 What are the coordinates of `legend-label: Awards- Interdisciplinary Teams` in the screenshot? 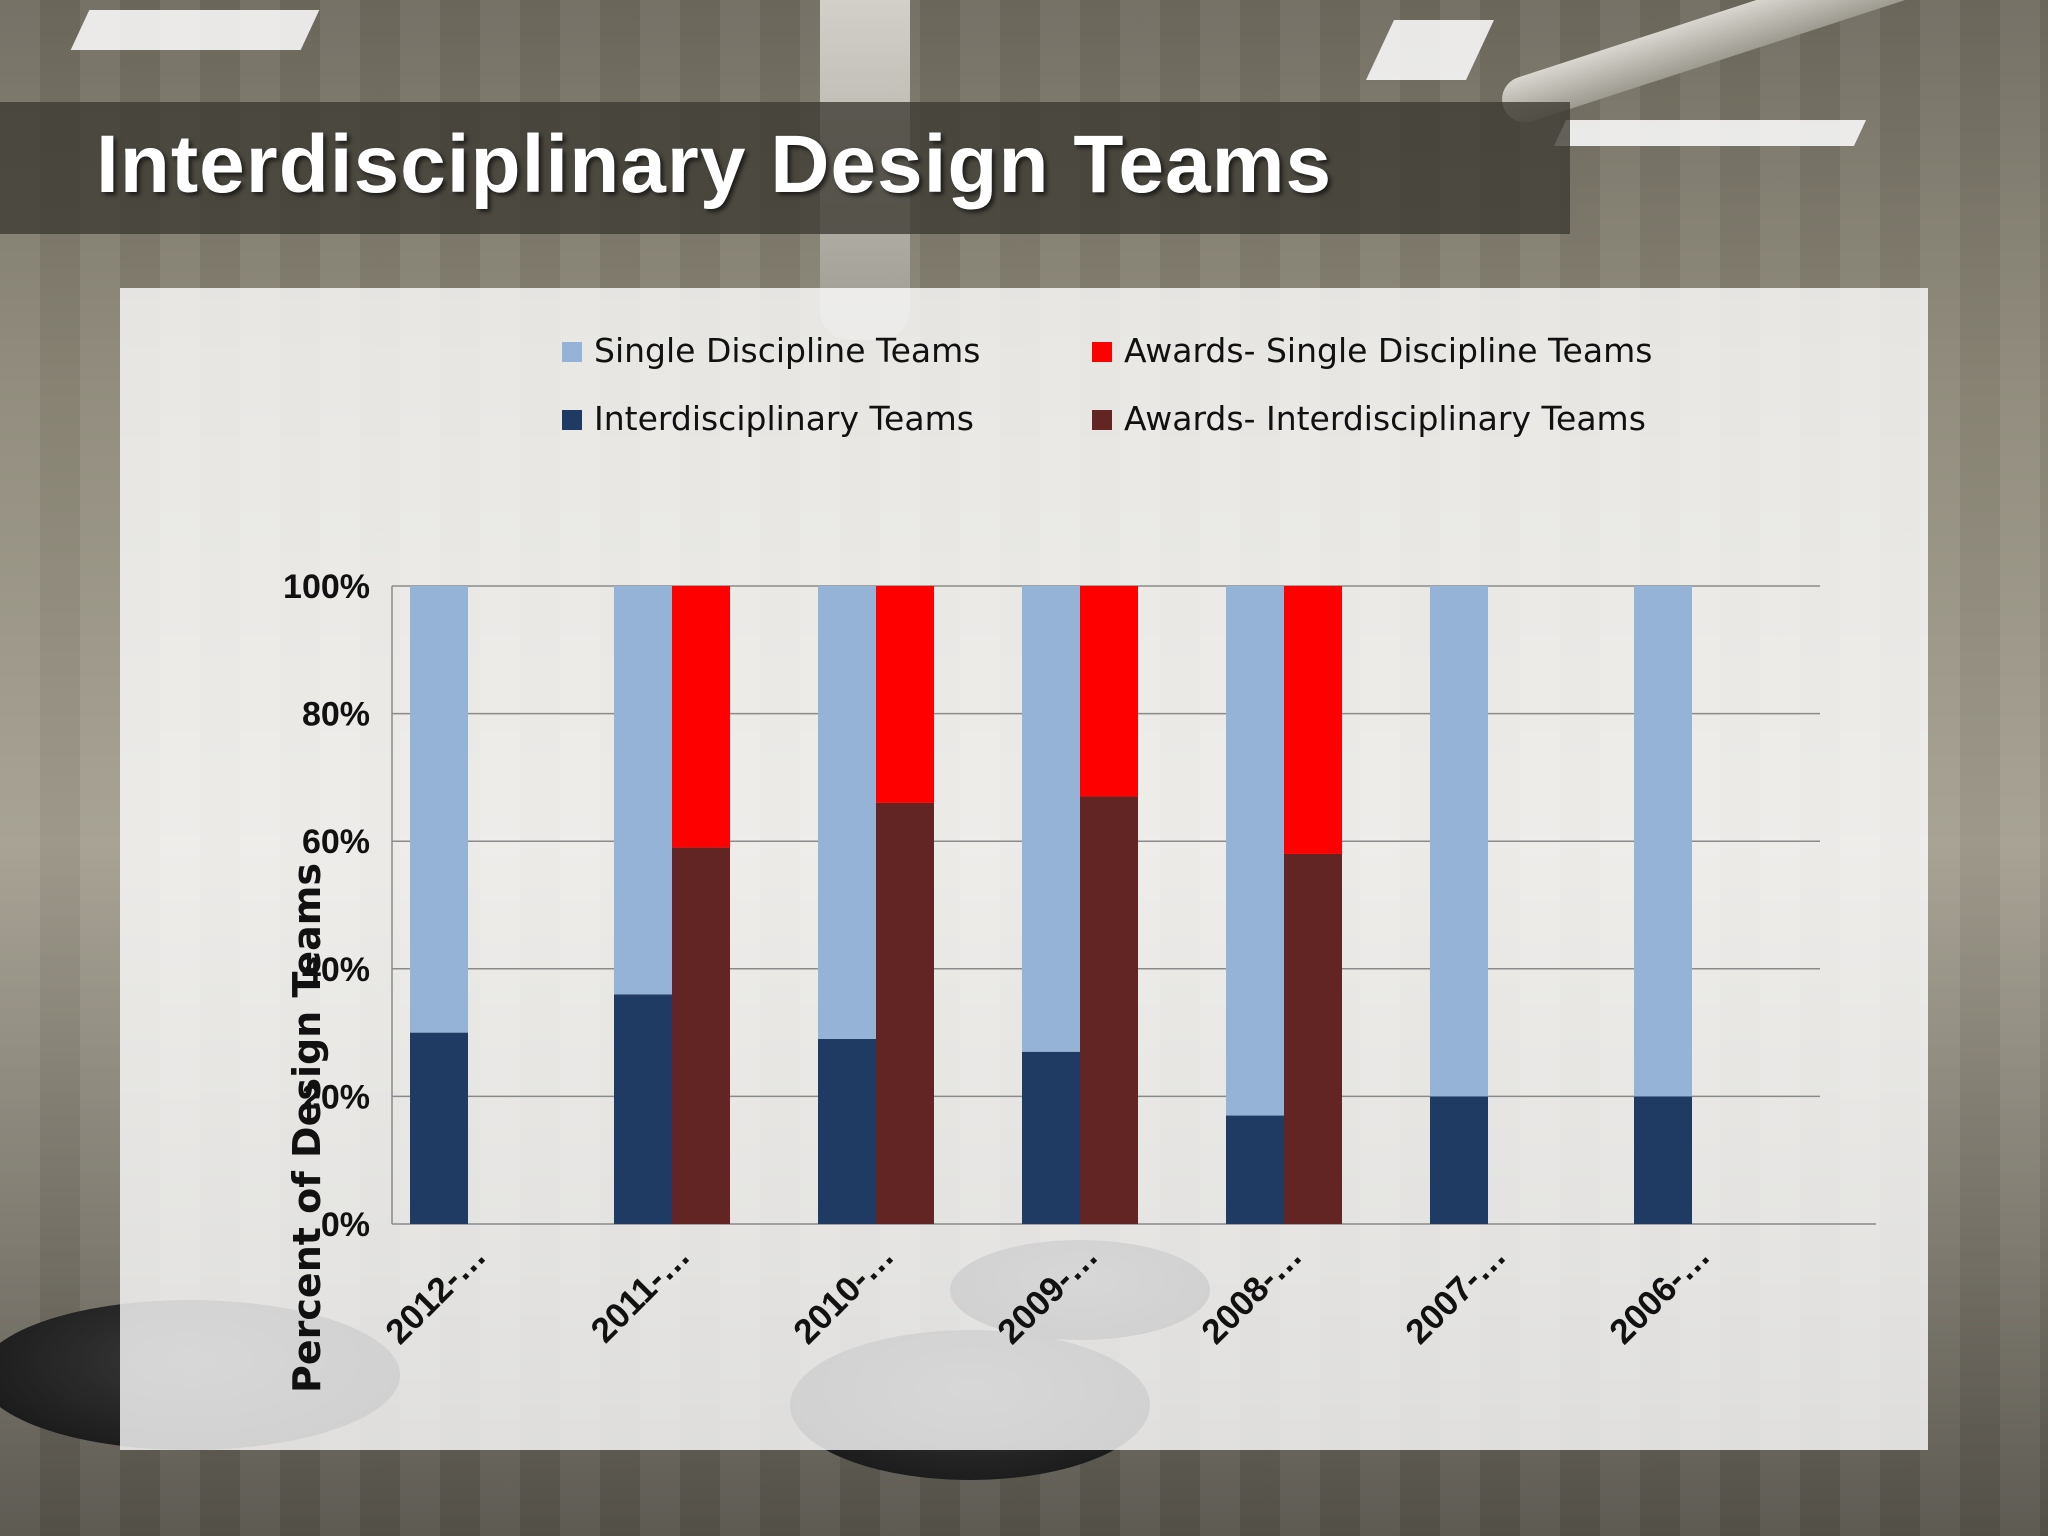 It's located at (1385, 418).